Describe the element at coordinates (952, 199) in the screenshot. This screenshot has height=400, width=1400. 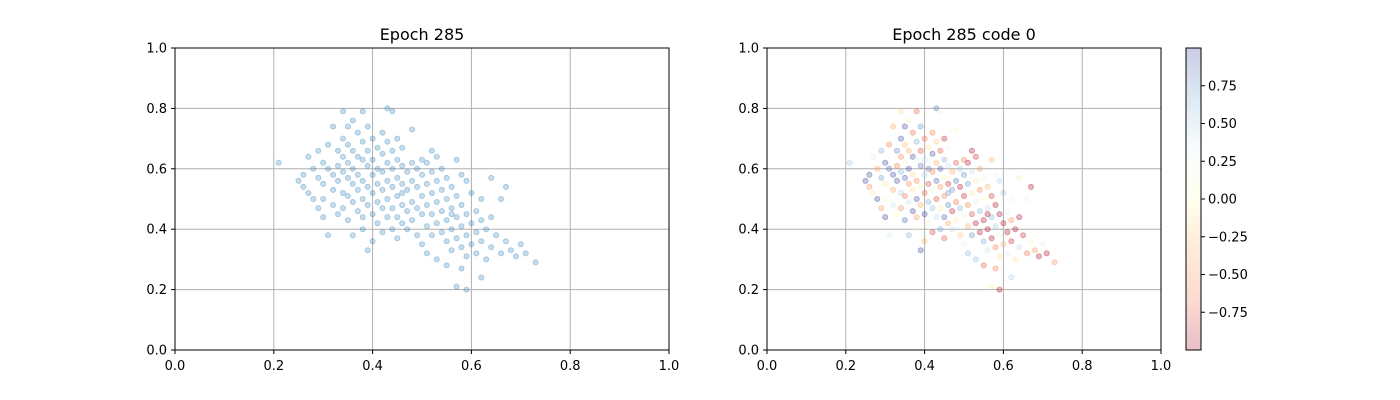
I see `scatter-points-right` at that location.